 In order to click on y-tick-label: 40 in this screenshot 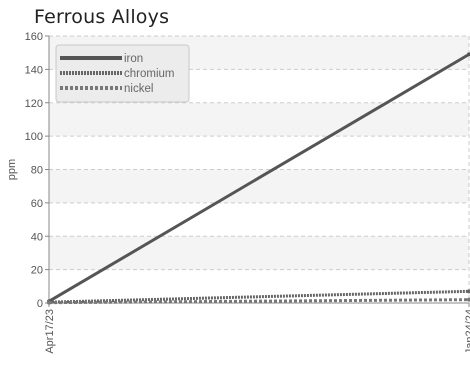, I will do `click(37, 237)`.